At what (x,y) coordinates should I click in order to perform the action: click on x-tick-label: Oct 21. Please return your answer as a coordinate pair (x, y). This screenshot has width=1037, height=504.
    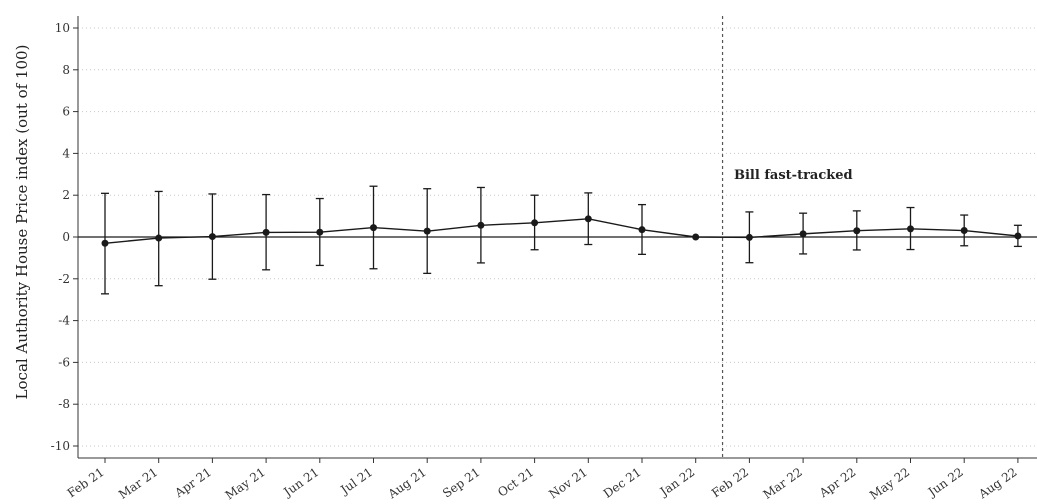
    Looking at the image, I should click on (515, 482).